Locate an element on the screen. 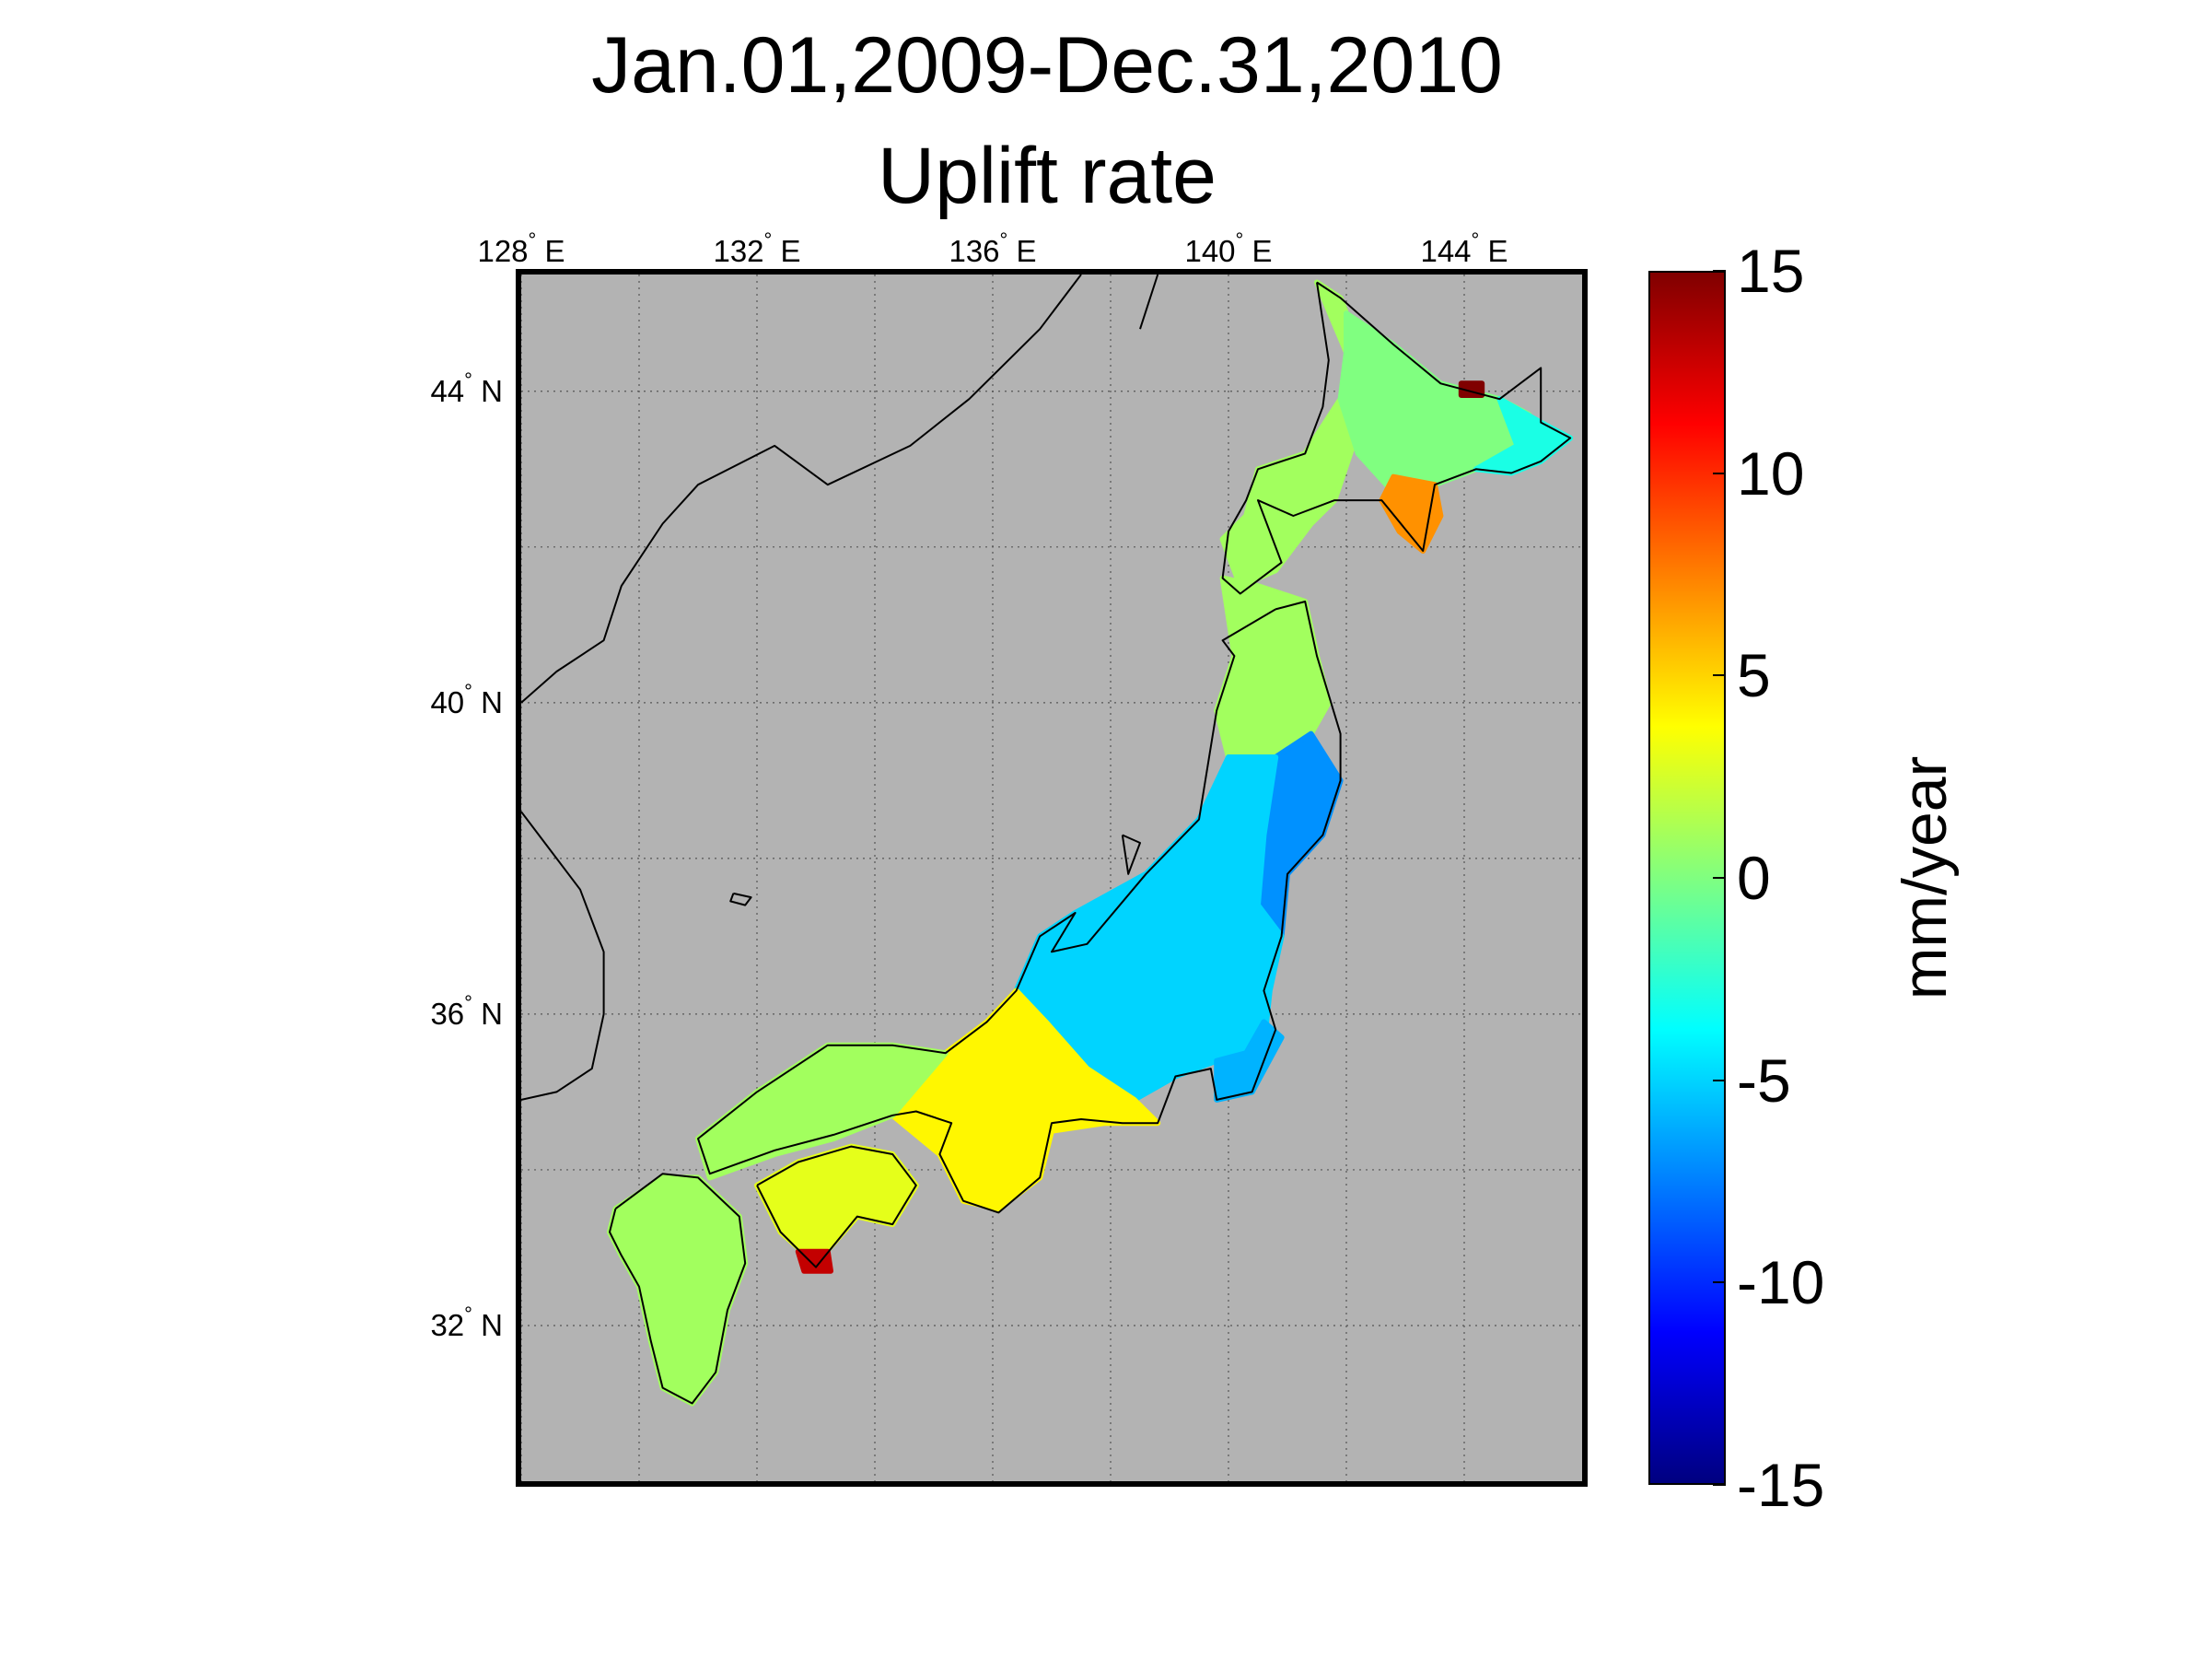 The height and width of the screenshot is (1659, 2212). colorbar-label: mm/year is located at coordinates (1925, 877).